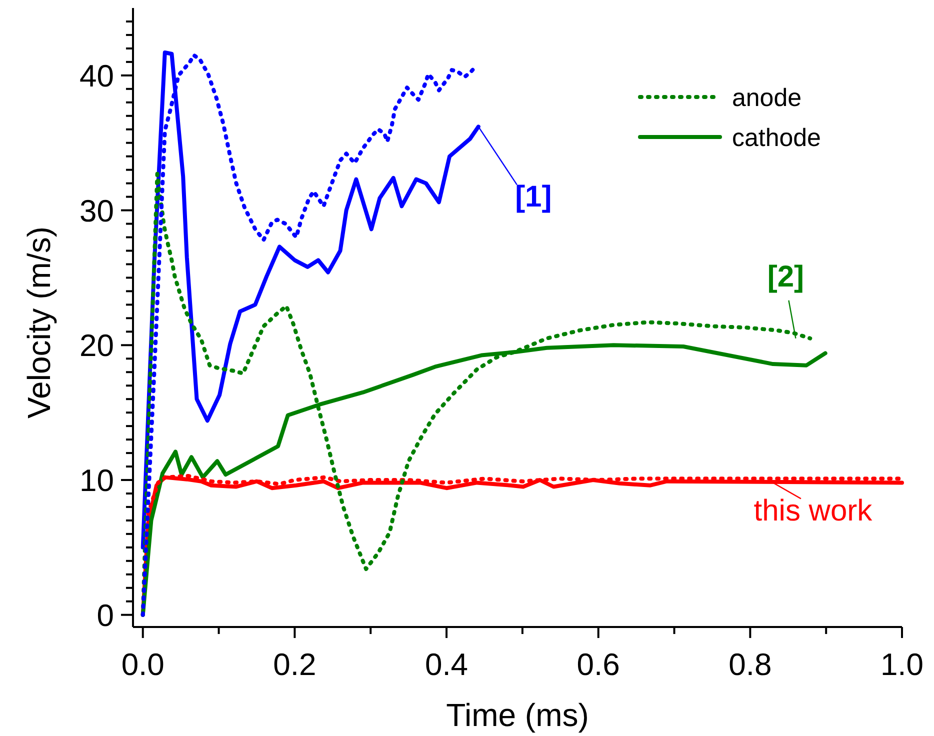 This screenshot has width=934, height=736. Describe the element at coordinates (97, 346) in the screenshot. I see `y-tick-label: 20` at that location.